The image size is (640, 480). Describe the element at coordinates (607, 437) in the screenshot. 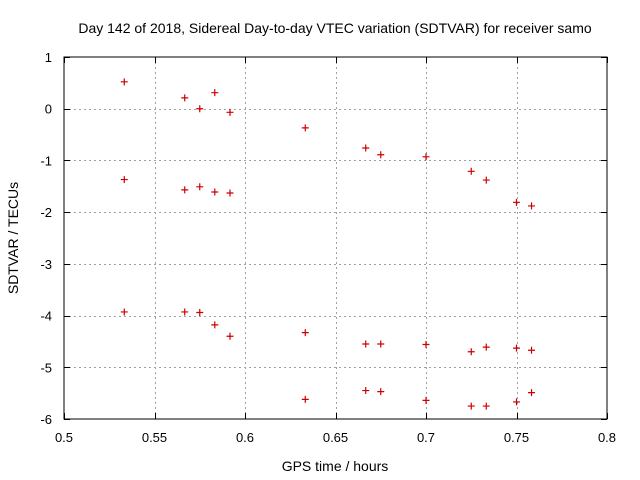

I see `x-tick-label: 0.8` at that location.